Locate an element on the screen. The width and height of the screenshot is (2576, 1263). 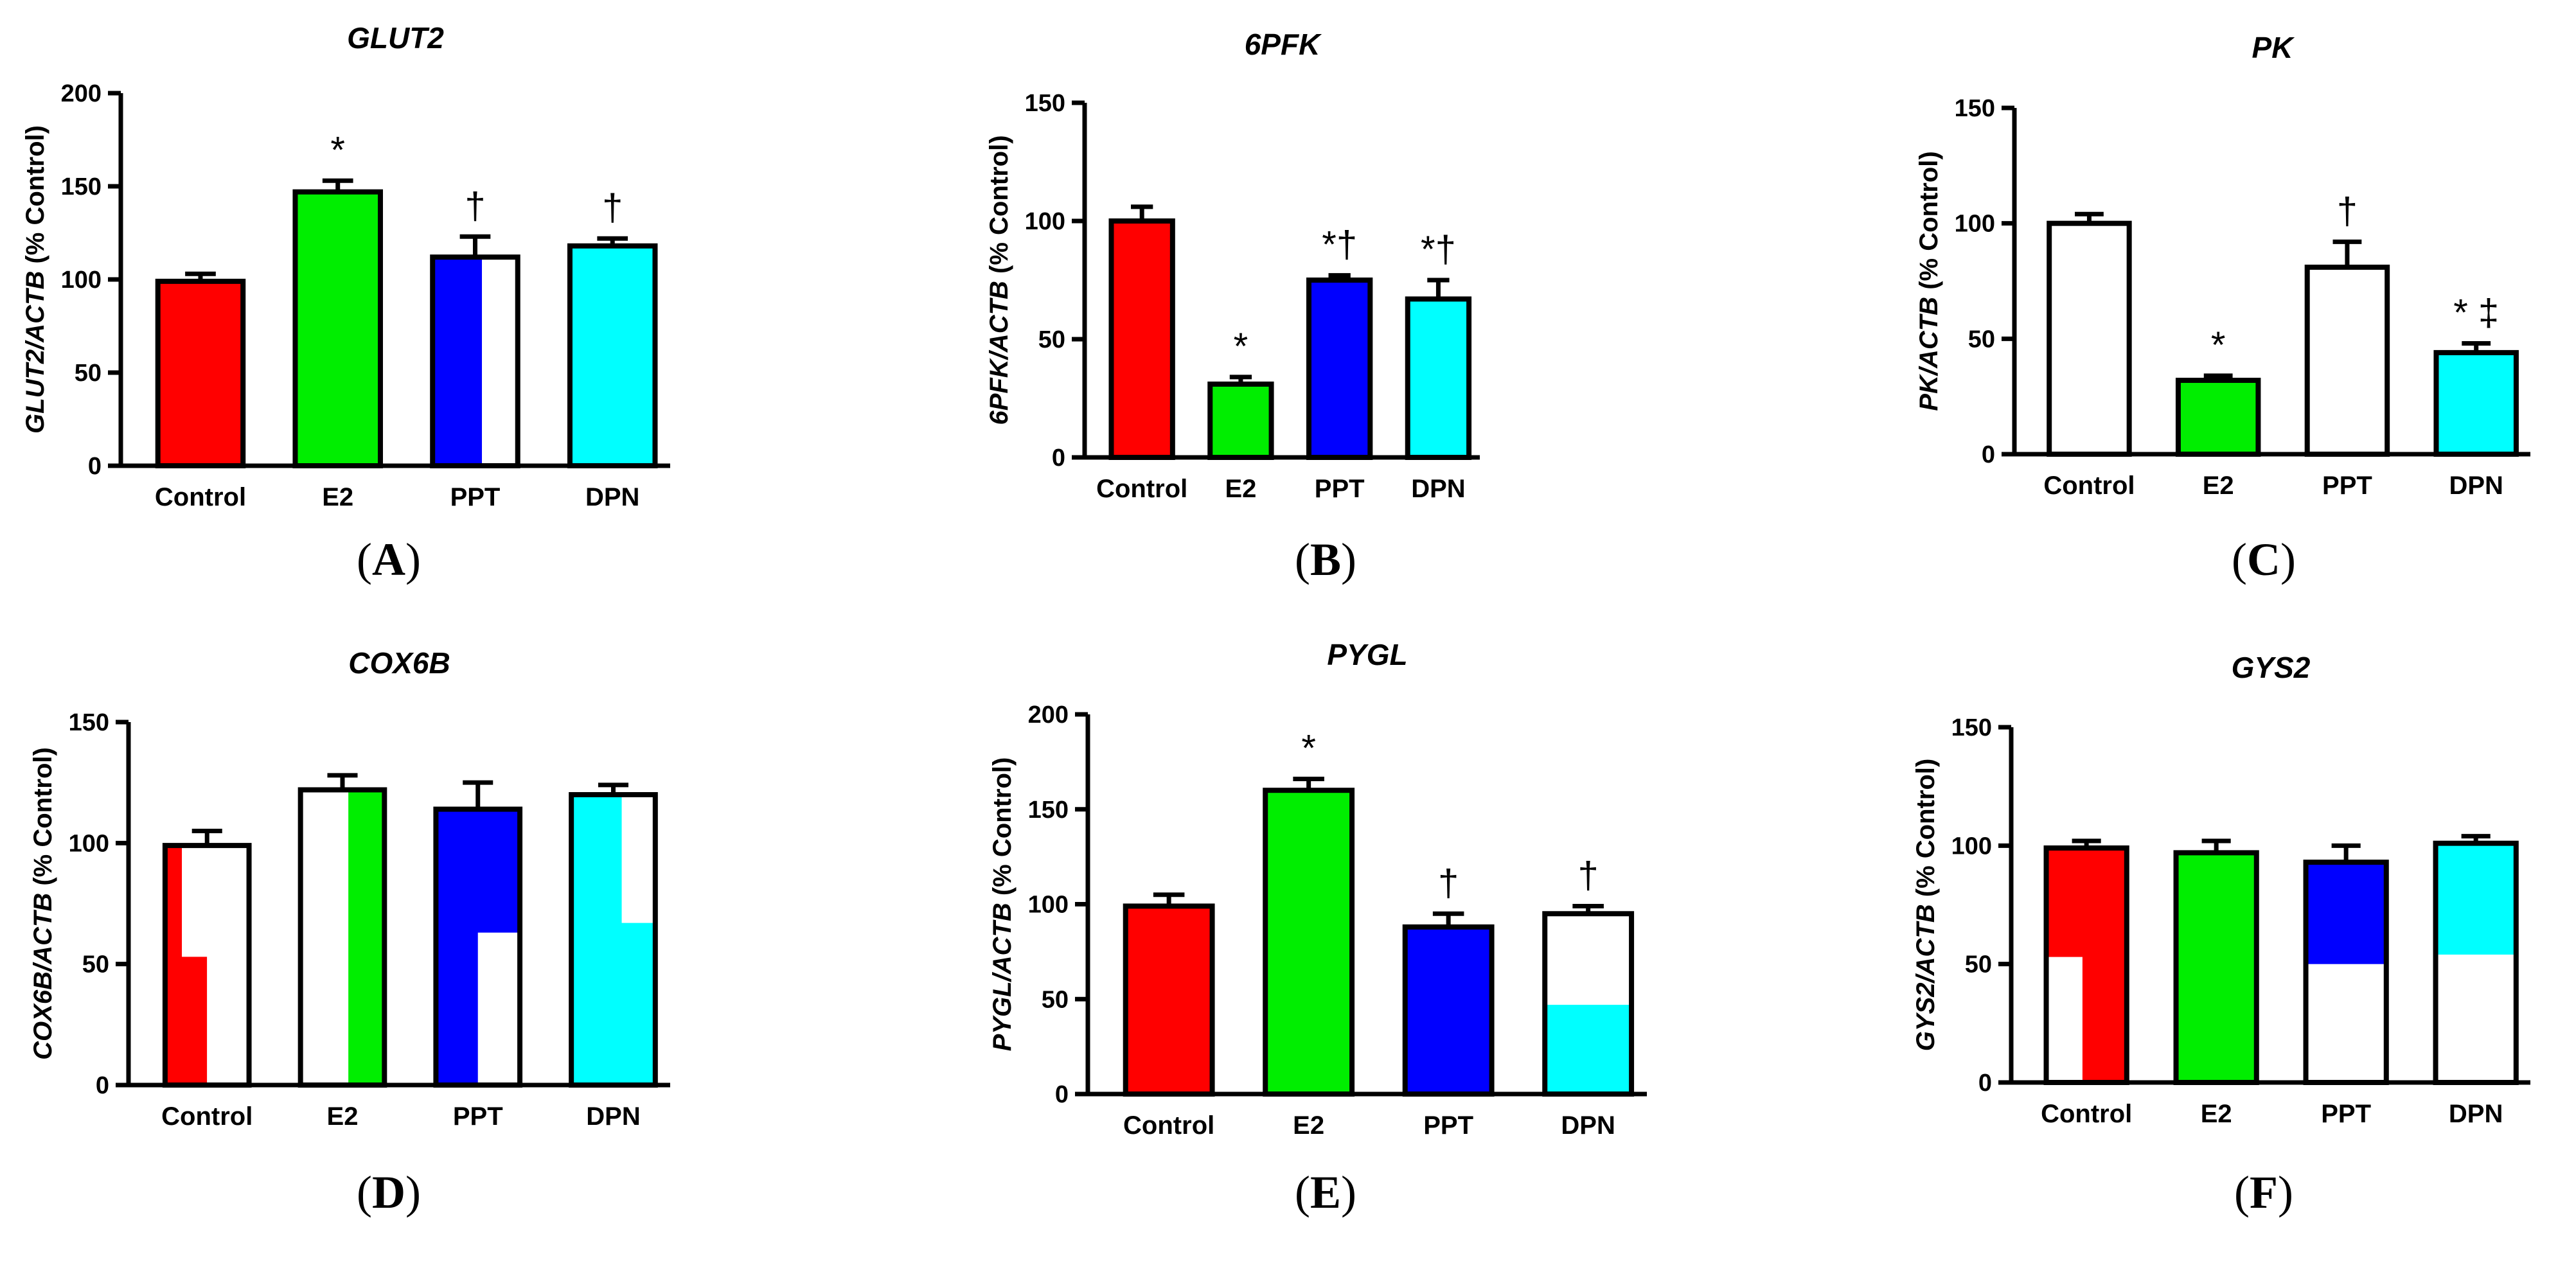
y-axis-label-gene: GLUT2/ACTB is located at coordinates (35, 353).